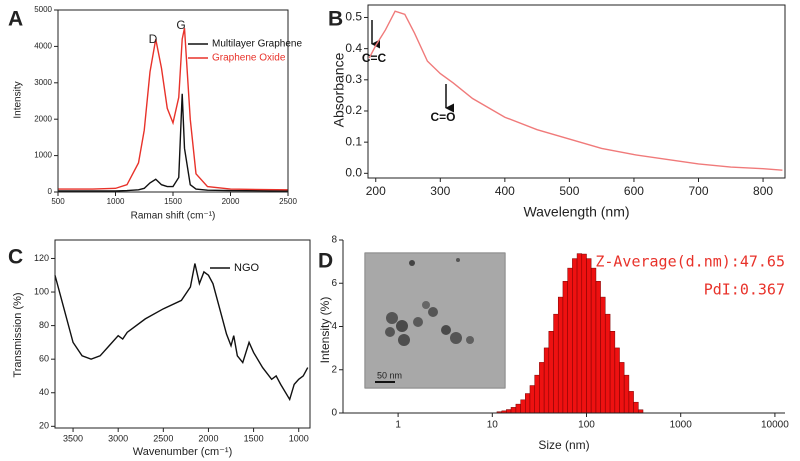 This screenshot has height=461, width=800. I want to click on annotation: Z-Average(d.nm):47.65, so click(690, 262).